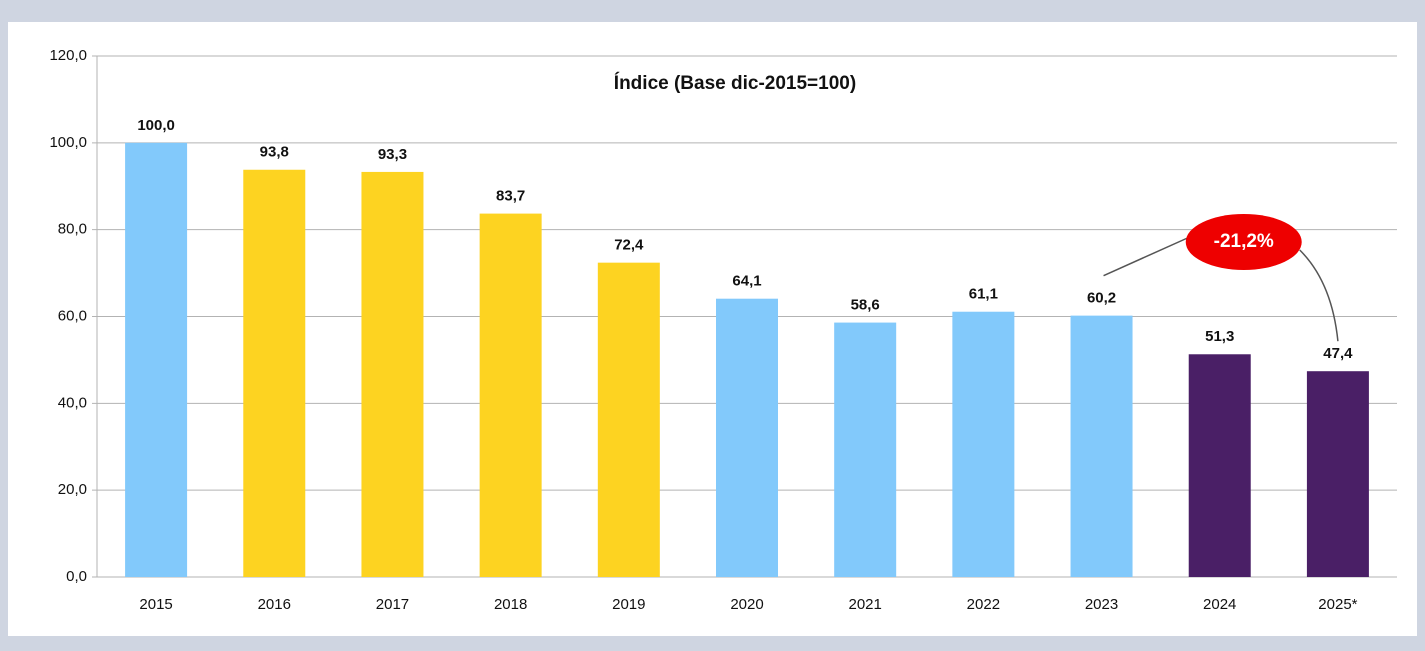 The width and height of the screenshot is (1425, 651). I want to click on y-tick-label: 0,0, so click(76, 576).